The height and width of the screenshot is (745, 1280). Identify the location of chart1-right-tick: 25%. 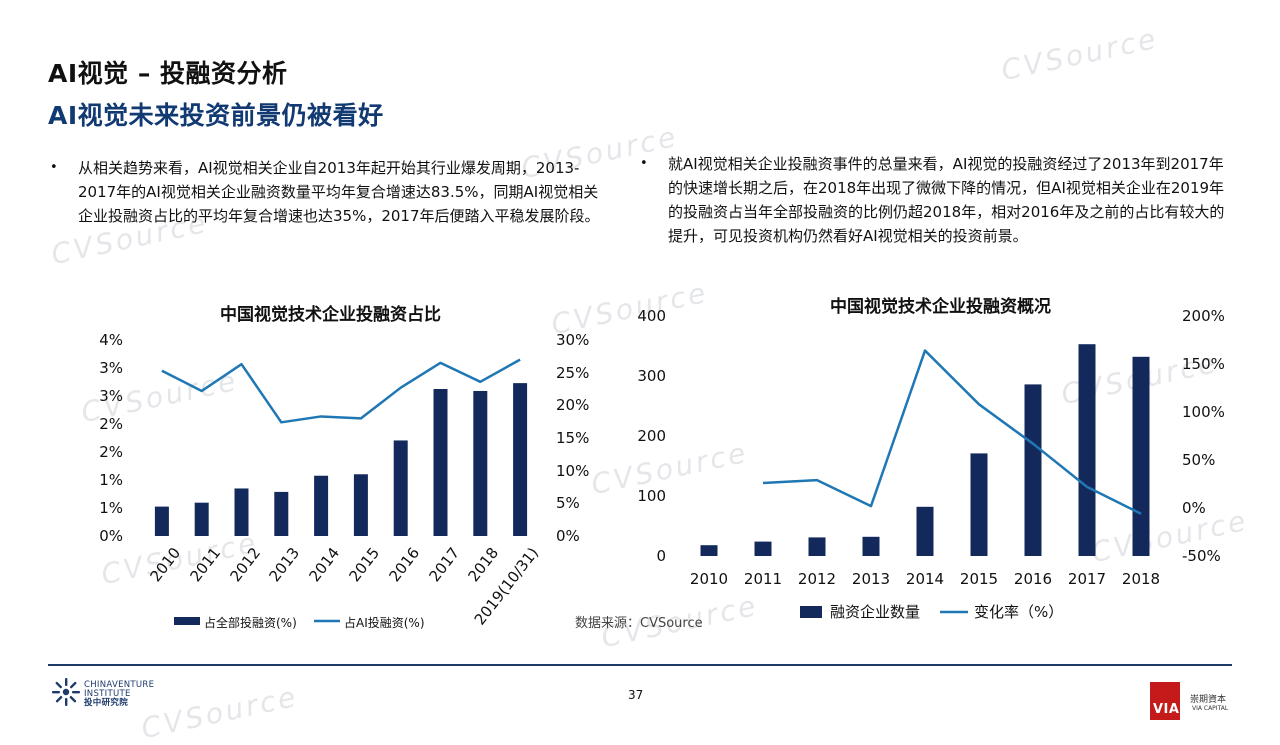
(573, 372).